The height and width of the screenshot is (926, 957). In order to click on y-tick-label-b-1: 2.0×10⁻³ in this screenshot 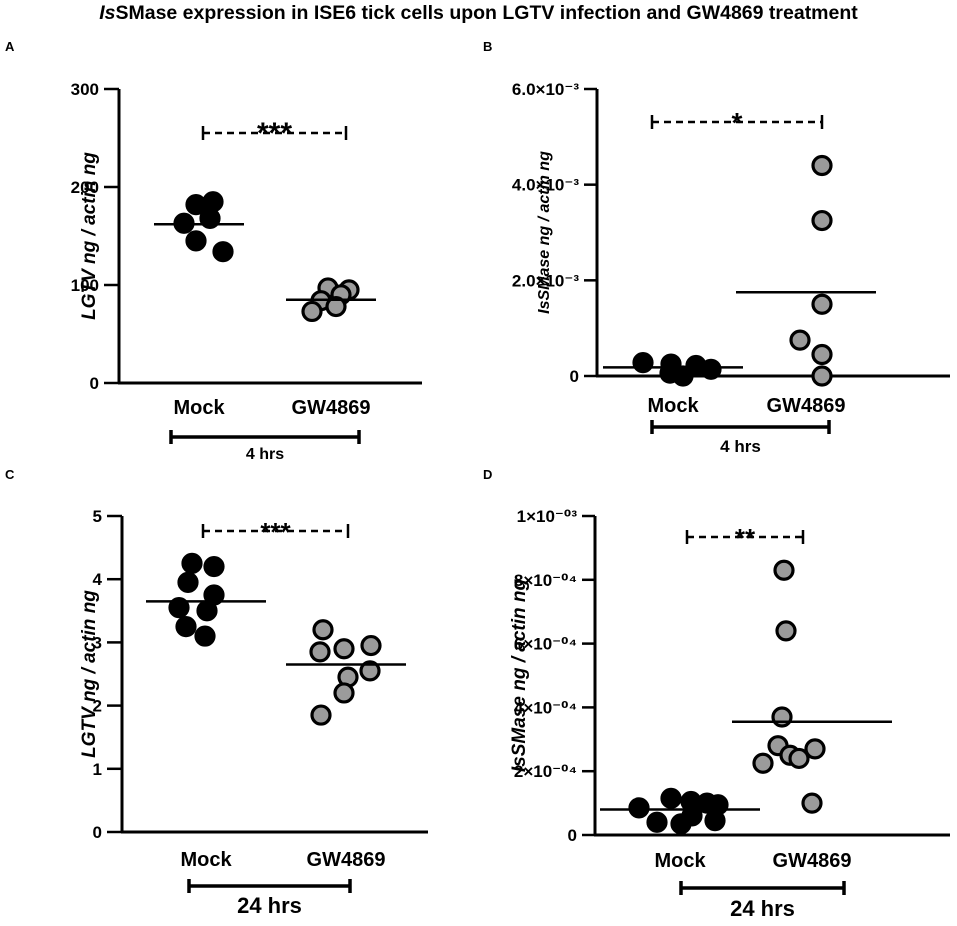, I will do `click(545, 280)`.